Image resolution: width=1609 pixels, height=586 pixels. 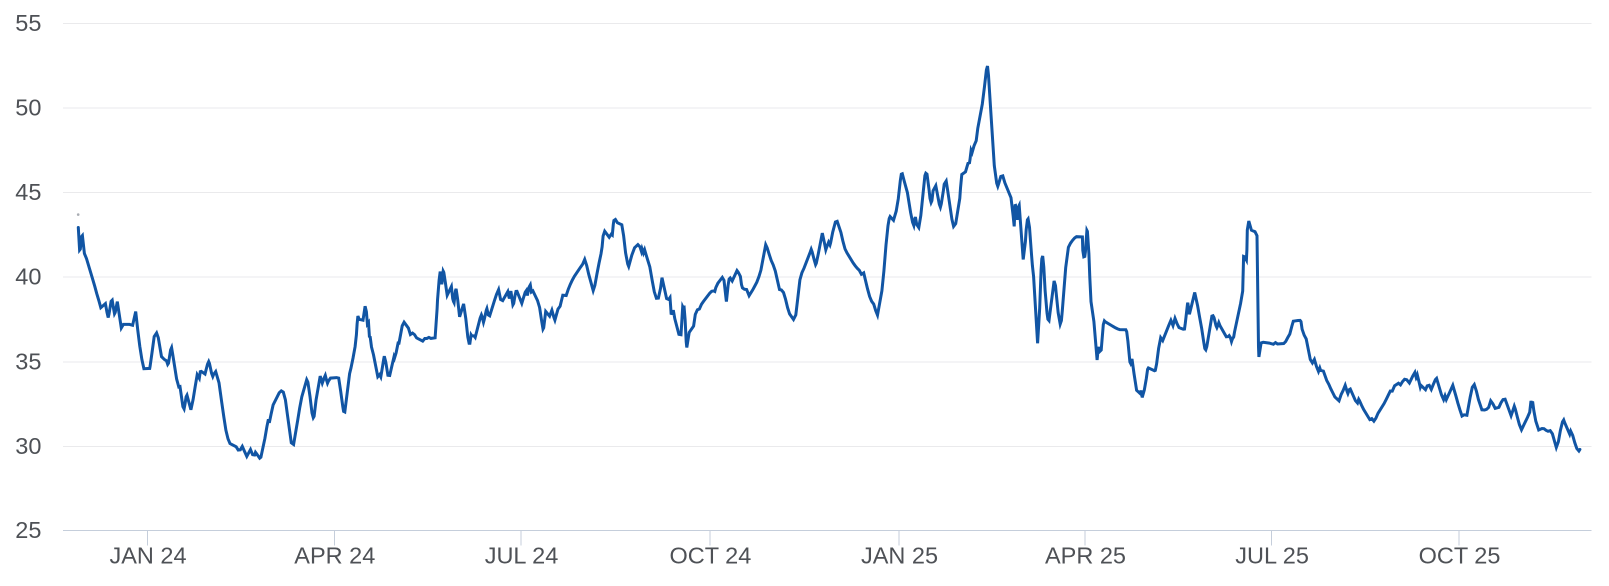 What do you see at coordinates (334, 556) in the screenshot?
I see `svg-text: APR 24` at bounding box center [334, 556].